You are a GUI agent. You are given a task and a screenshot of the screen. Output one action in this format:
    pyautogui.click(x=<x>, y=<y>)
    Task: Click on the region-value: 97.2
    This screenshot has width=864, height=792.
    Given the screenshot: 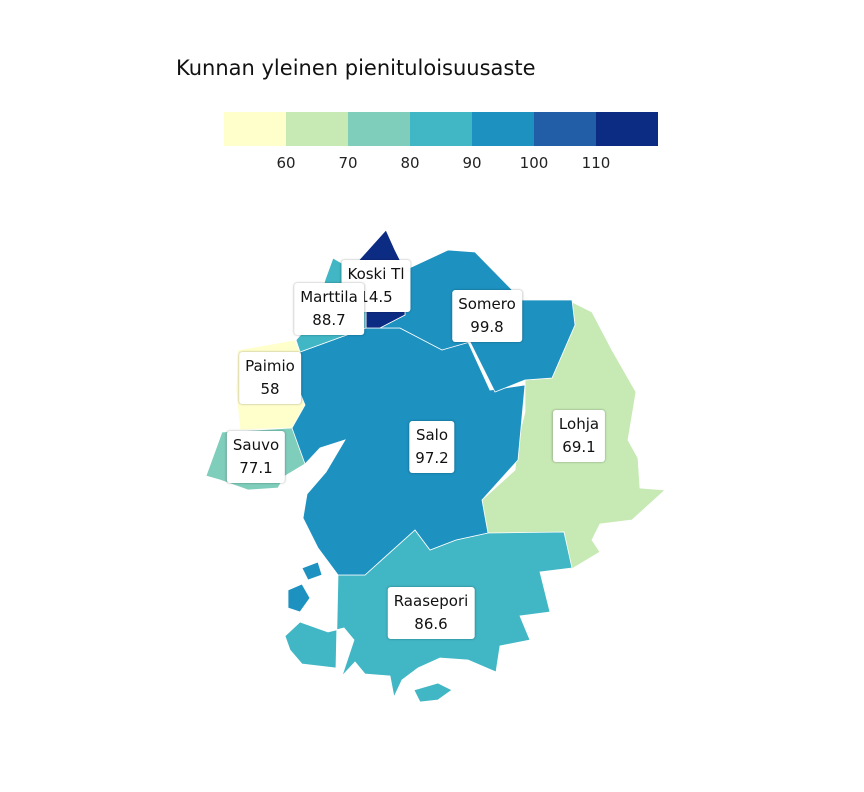 What is the action you would take?
    pyautogui.click(x=432, y=458)
    